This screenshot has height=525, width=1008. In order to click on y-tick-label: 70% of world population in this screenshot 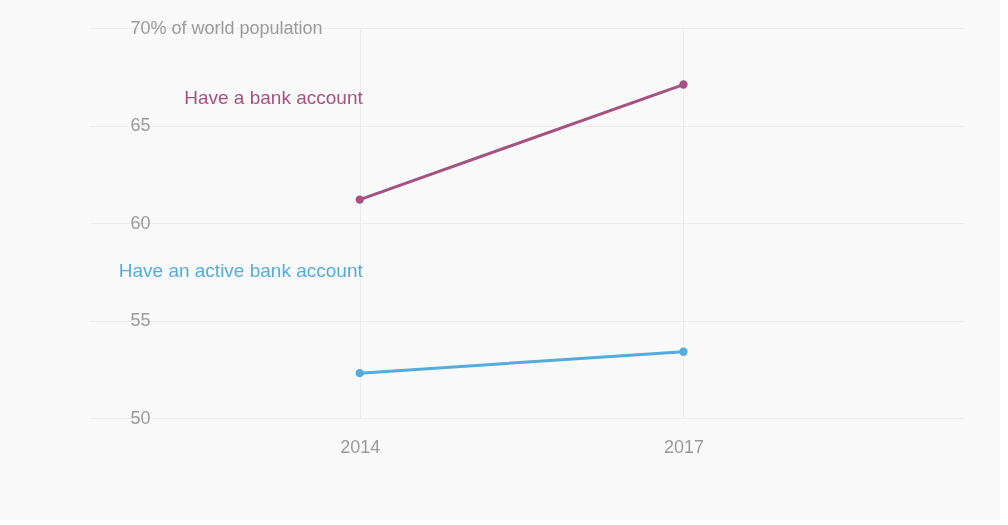, I will do `click(226, 27)`.